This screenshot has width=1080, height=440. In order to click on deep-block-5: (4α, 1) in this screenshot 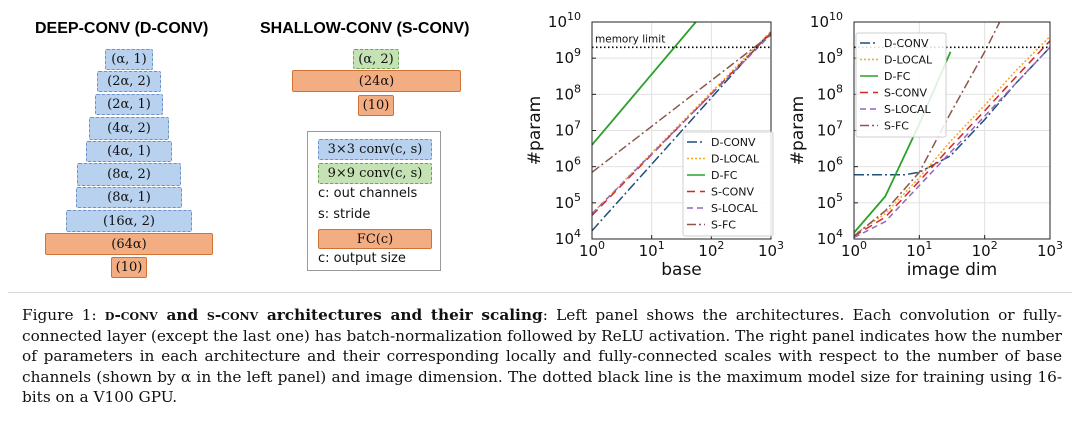, I will do `click(129, 151)`.